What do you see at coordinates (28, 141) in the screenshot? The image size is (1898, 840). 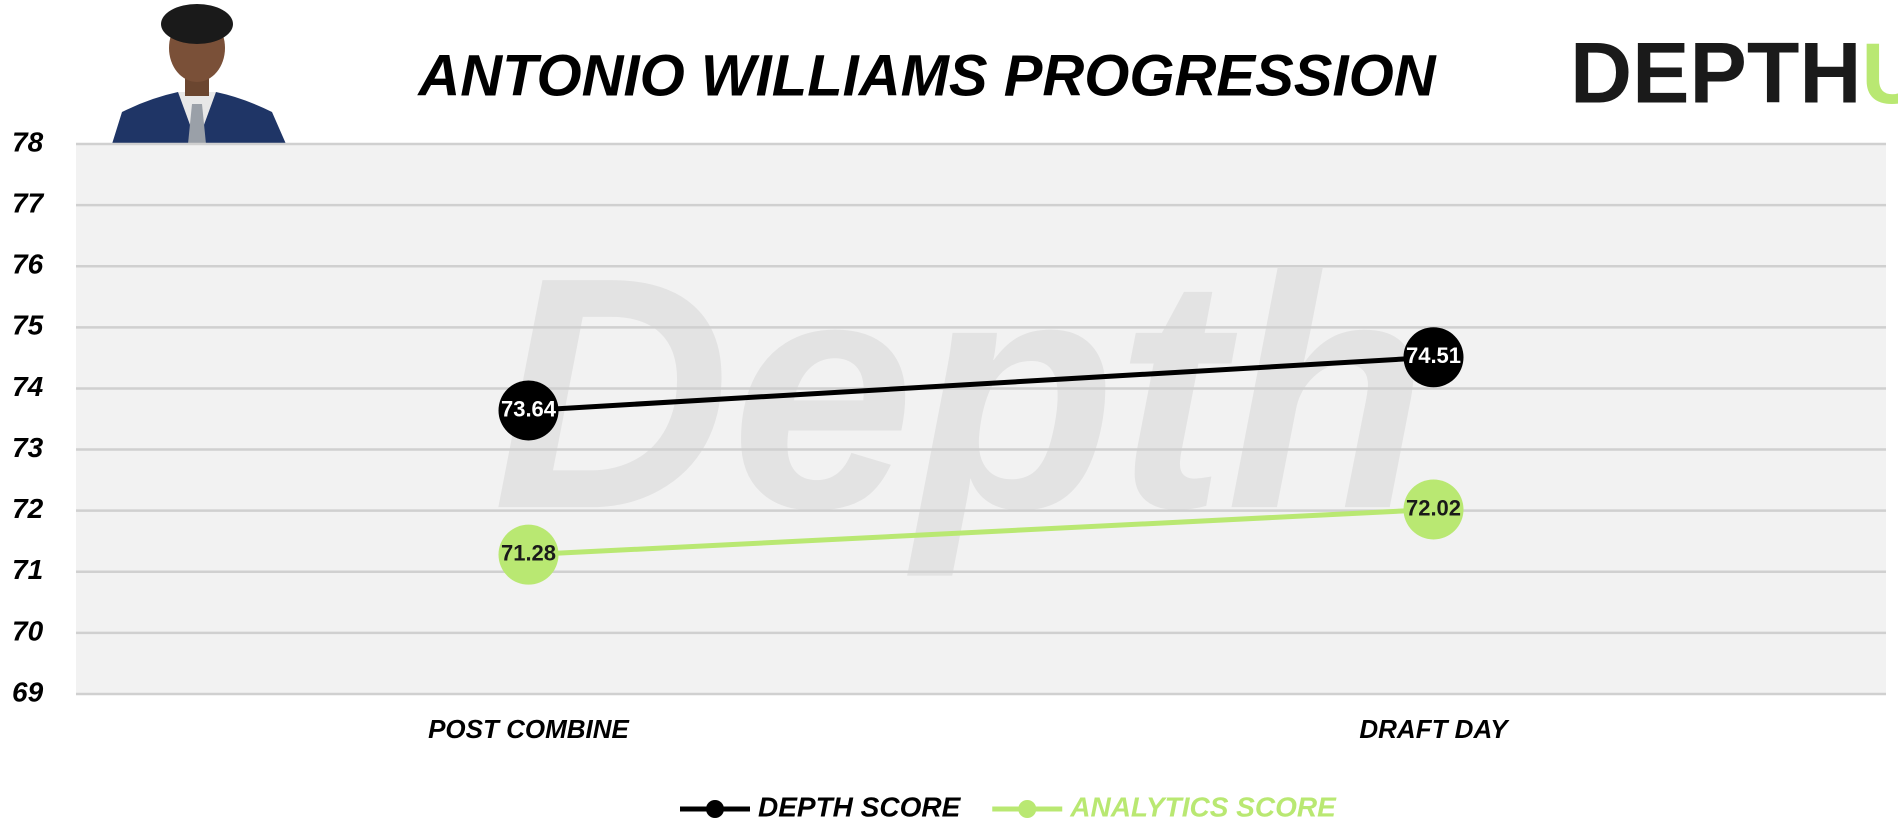 I see `y-tick-label: 78` at bounding box center [28, 141].